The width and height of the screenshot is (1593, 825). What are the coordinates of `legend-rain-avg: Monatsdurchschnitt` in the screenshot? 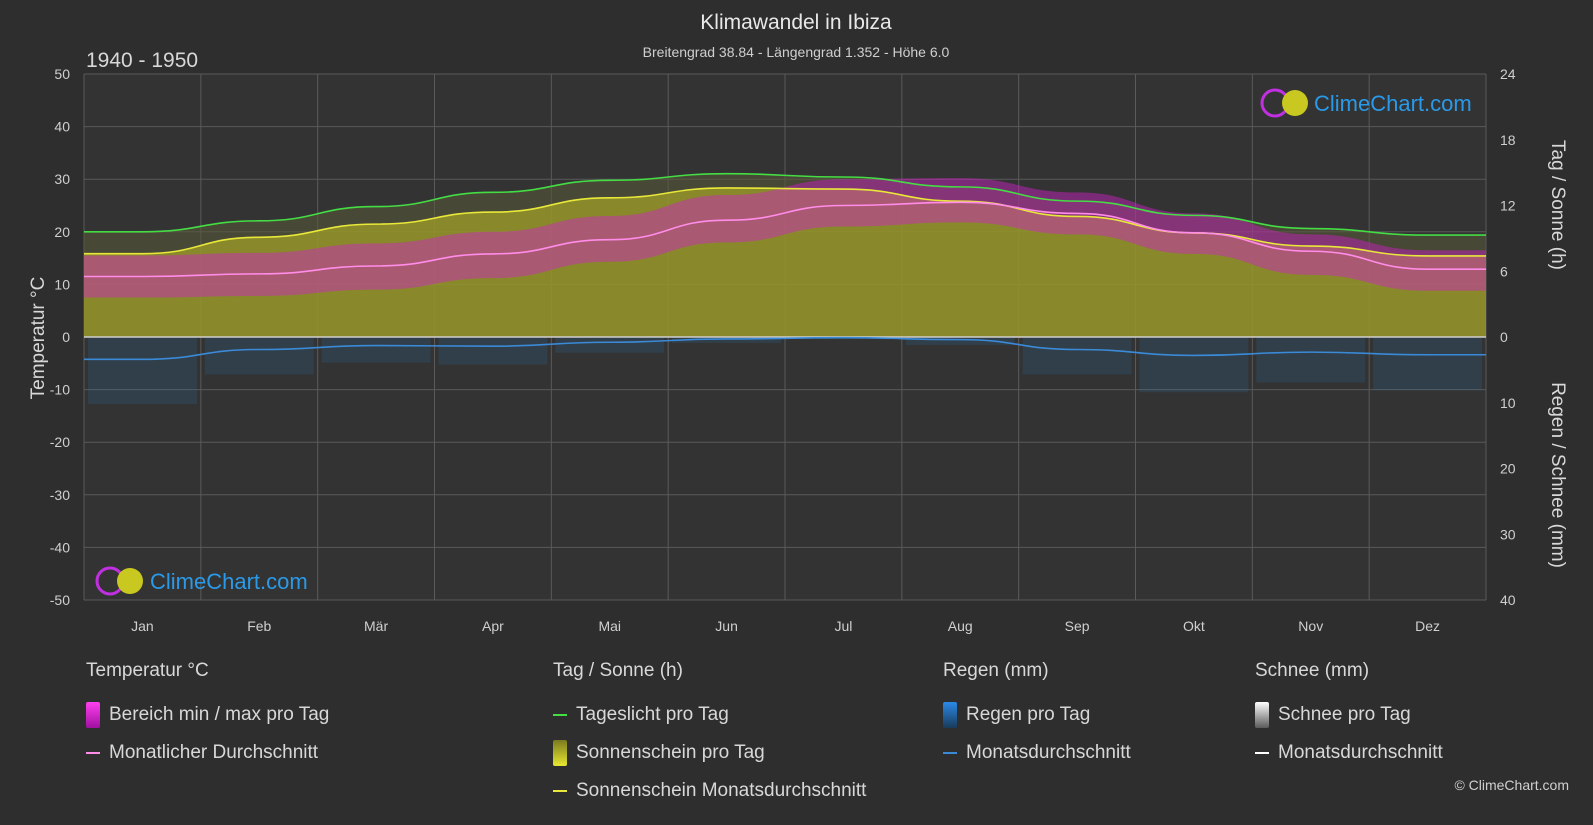 It's located at (1037, 753).